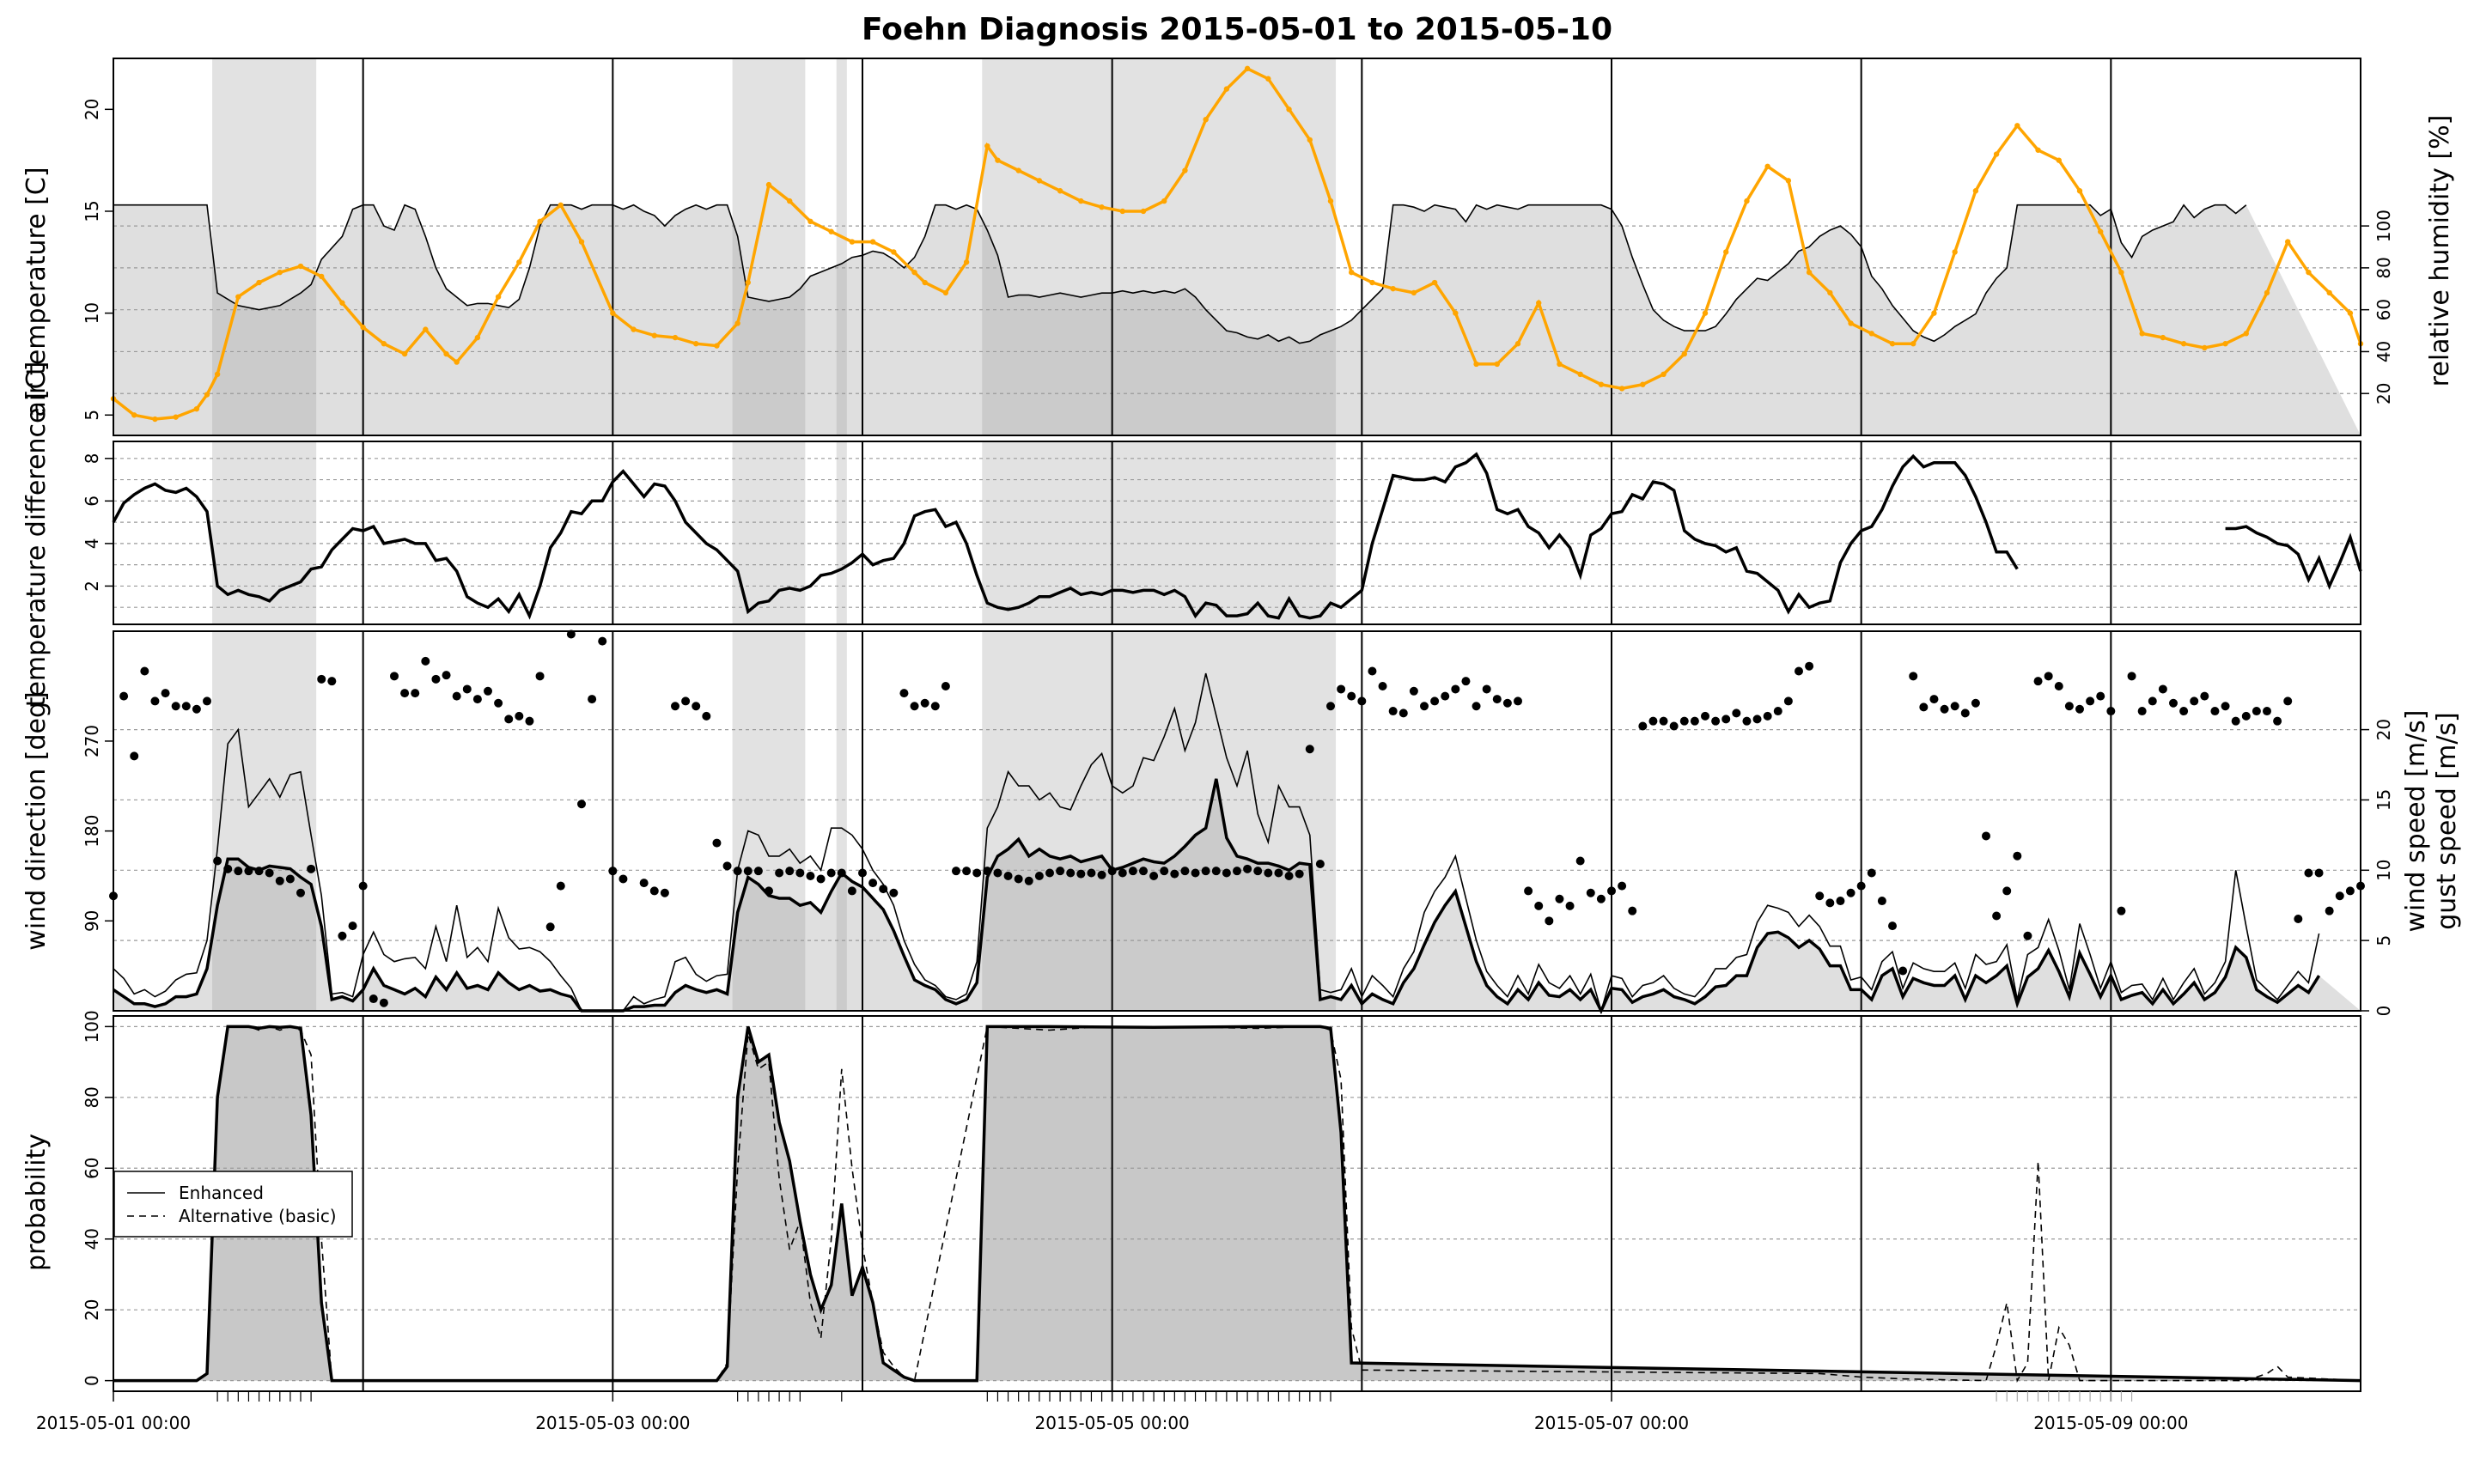 The image size is (2474, 1484). I want to click on humidity-line, so click(1180, 274).